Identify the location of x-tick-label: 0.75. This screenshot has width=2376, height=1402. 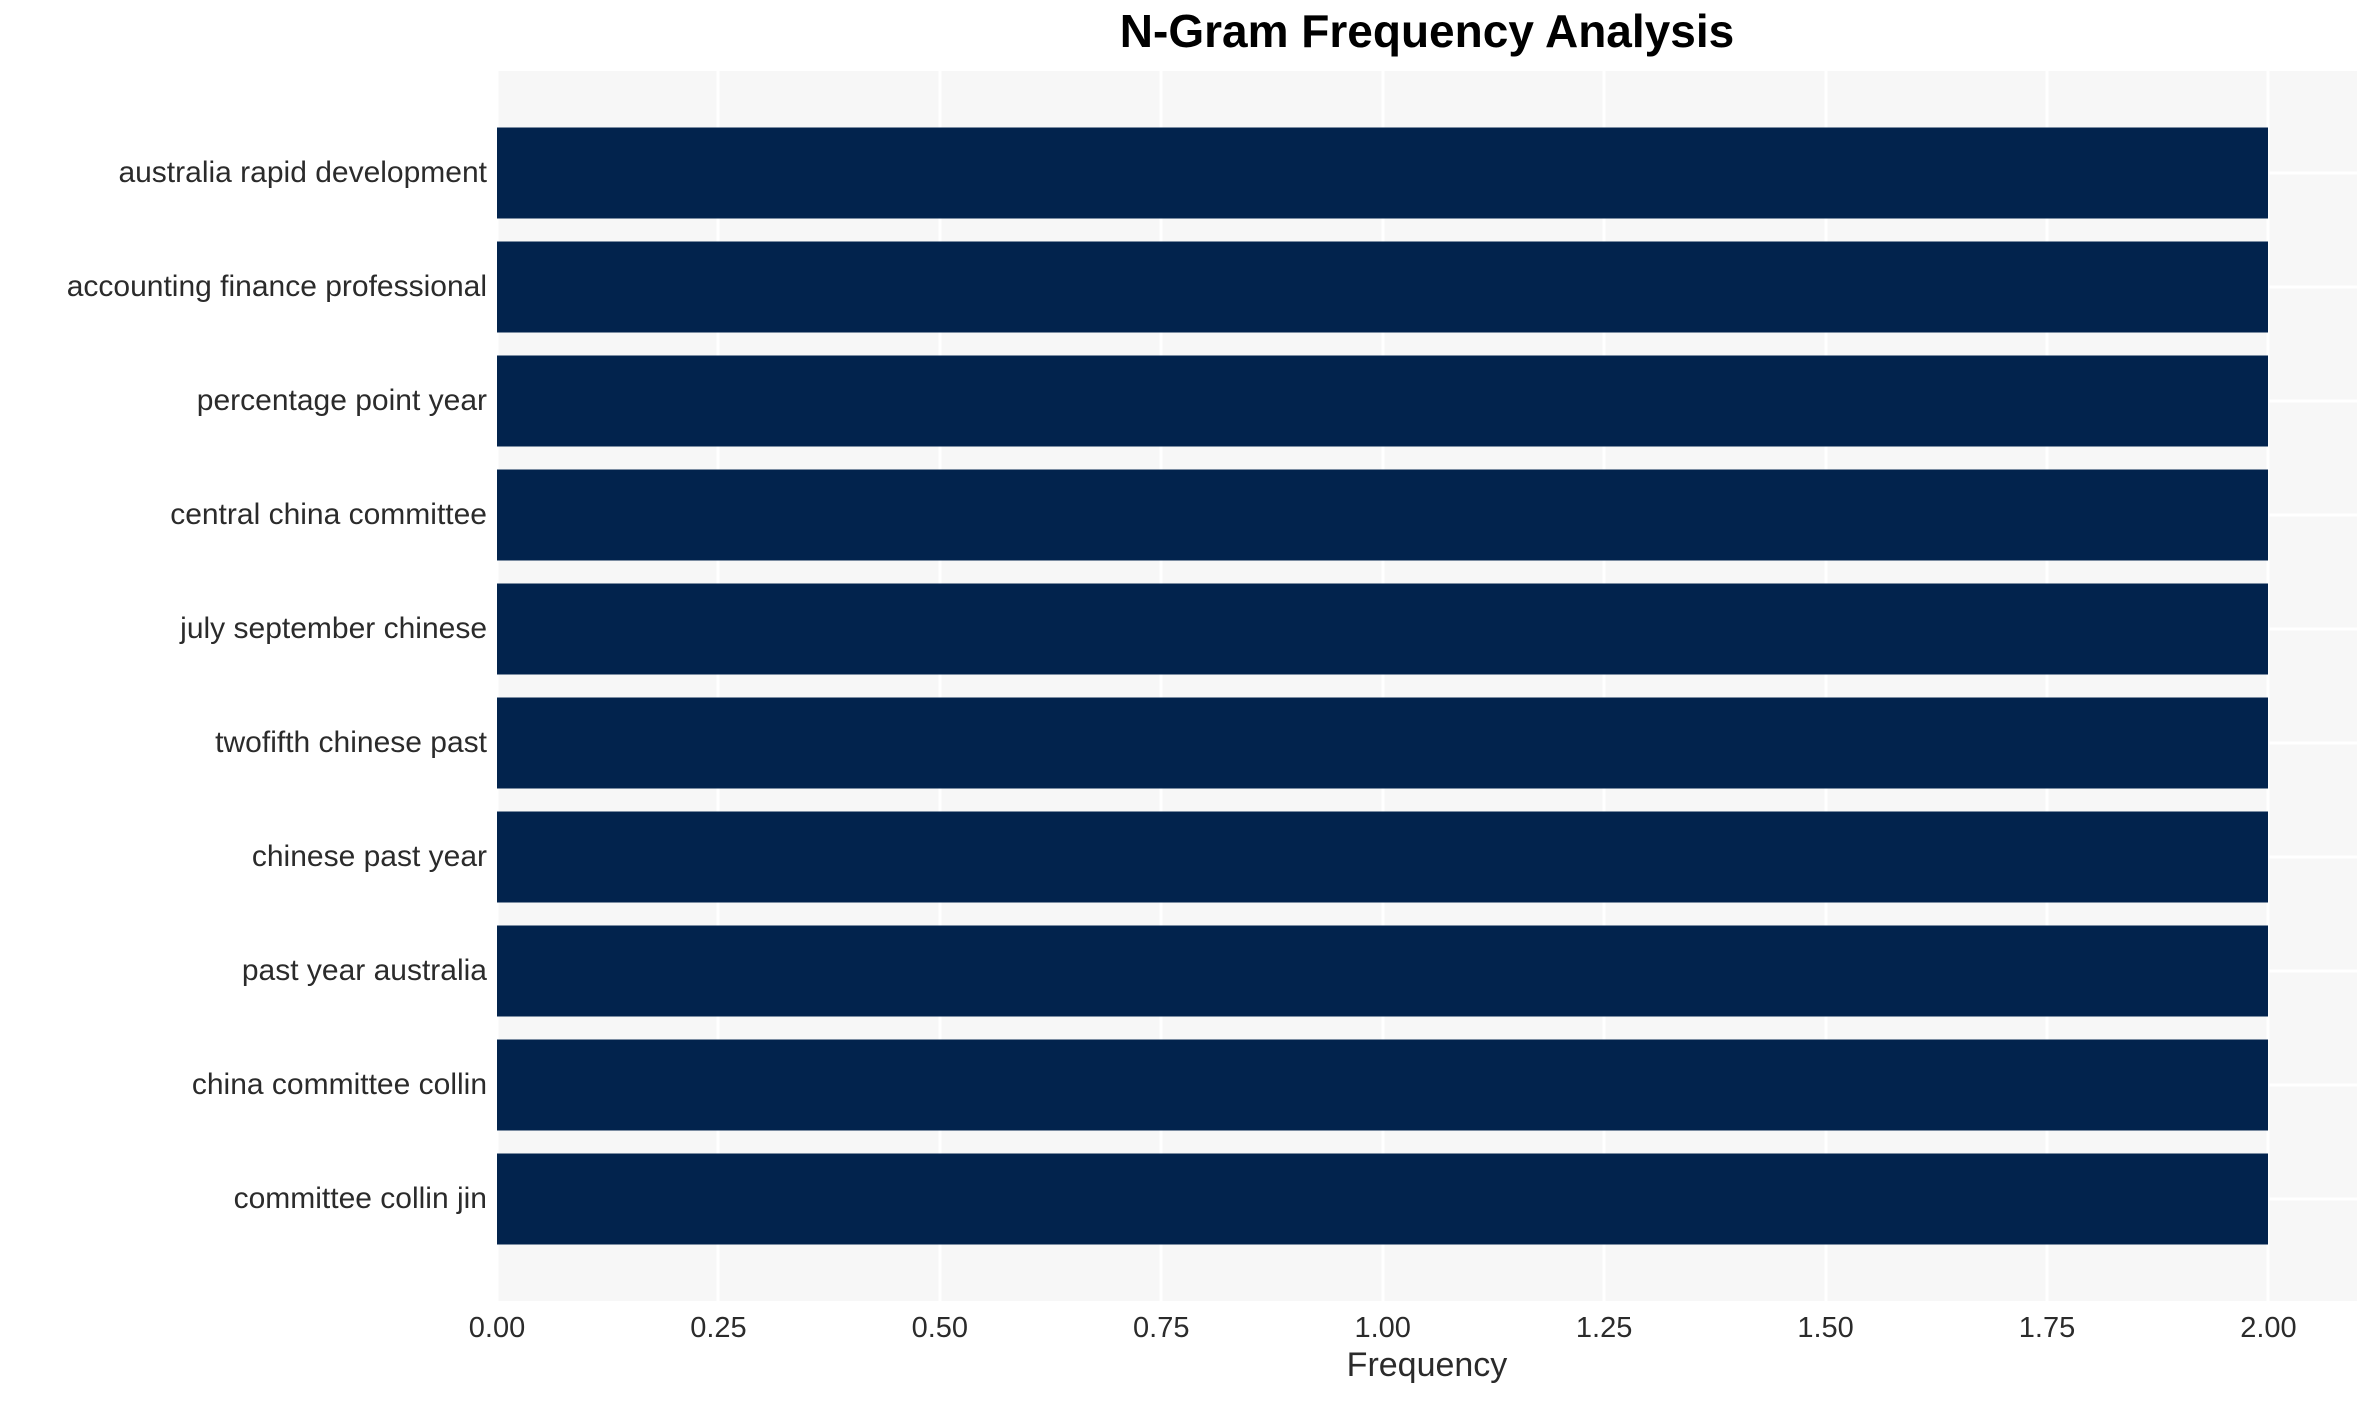
(1161, 1328).